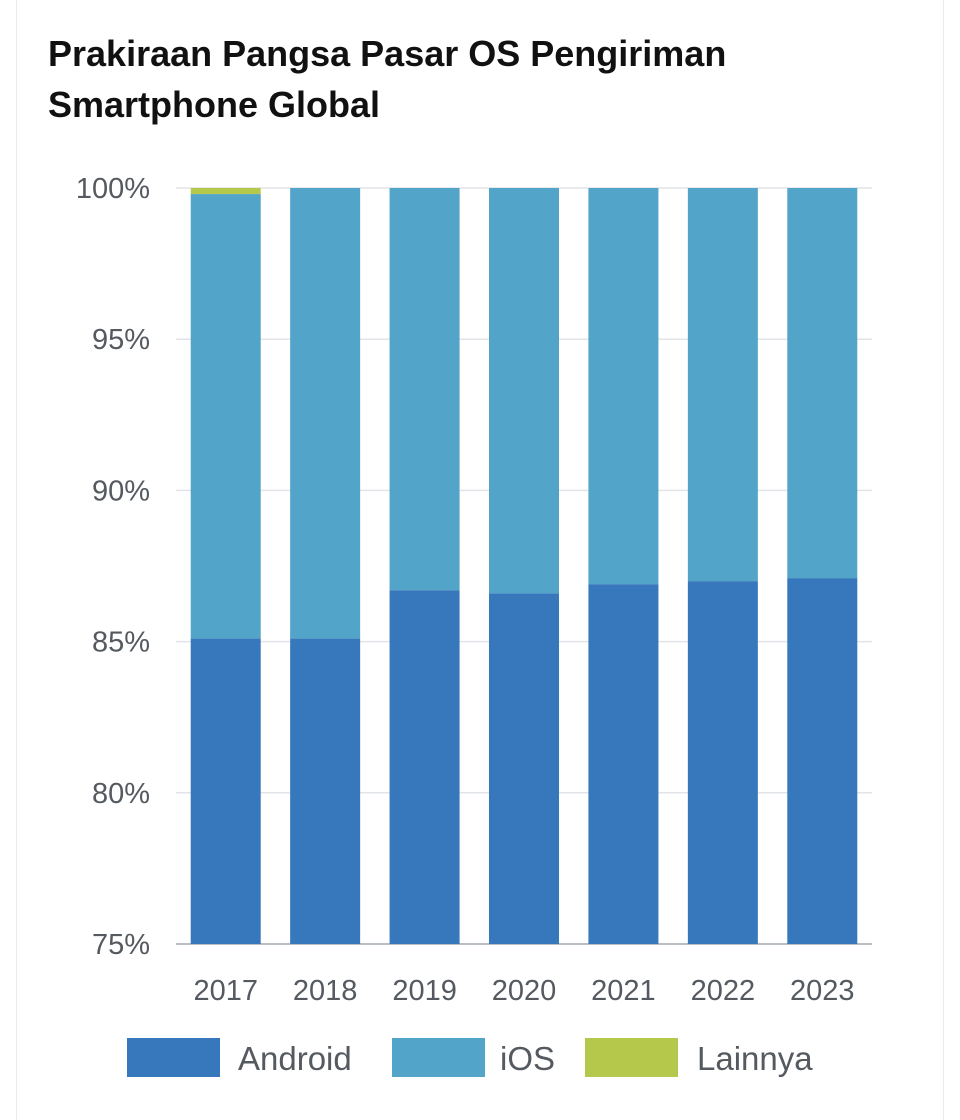 The width and height of the screenshot is (960, 1120). I want to click on legend-swatch-android, so click(173, 1057).